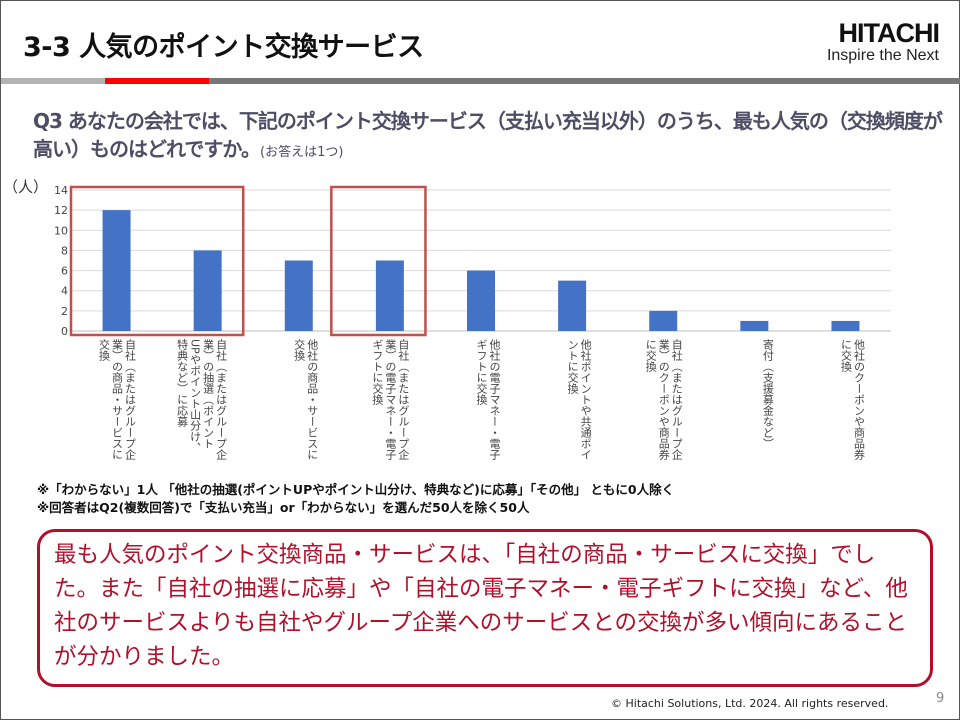 This screenshot has height=720, width=960. I want to click on y-tick-label: 14, so click(61, 190).